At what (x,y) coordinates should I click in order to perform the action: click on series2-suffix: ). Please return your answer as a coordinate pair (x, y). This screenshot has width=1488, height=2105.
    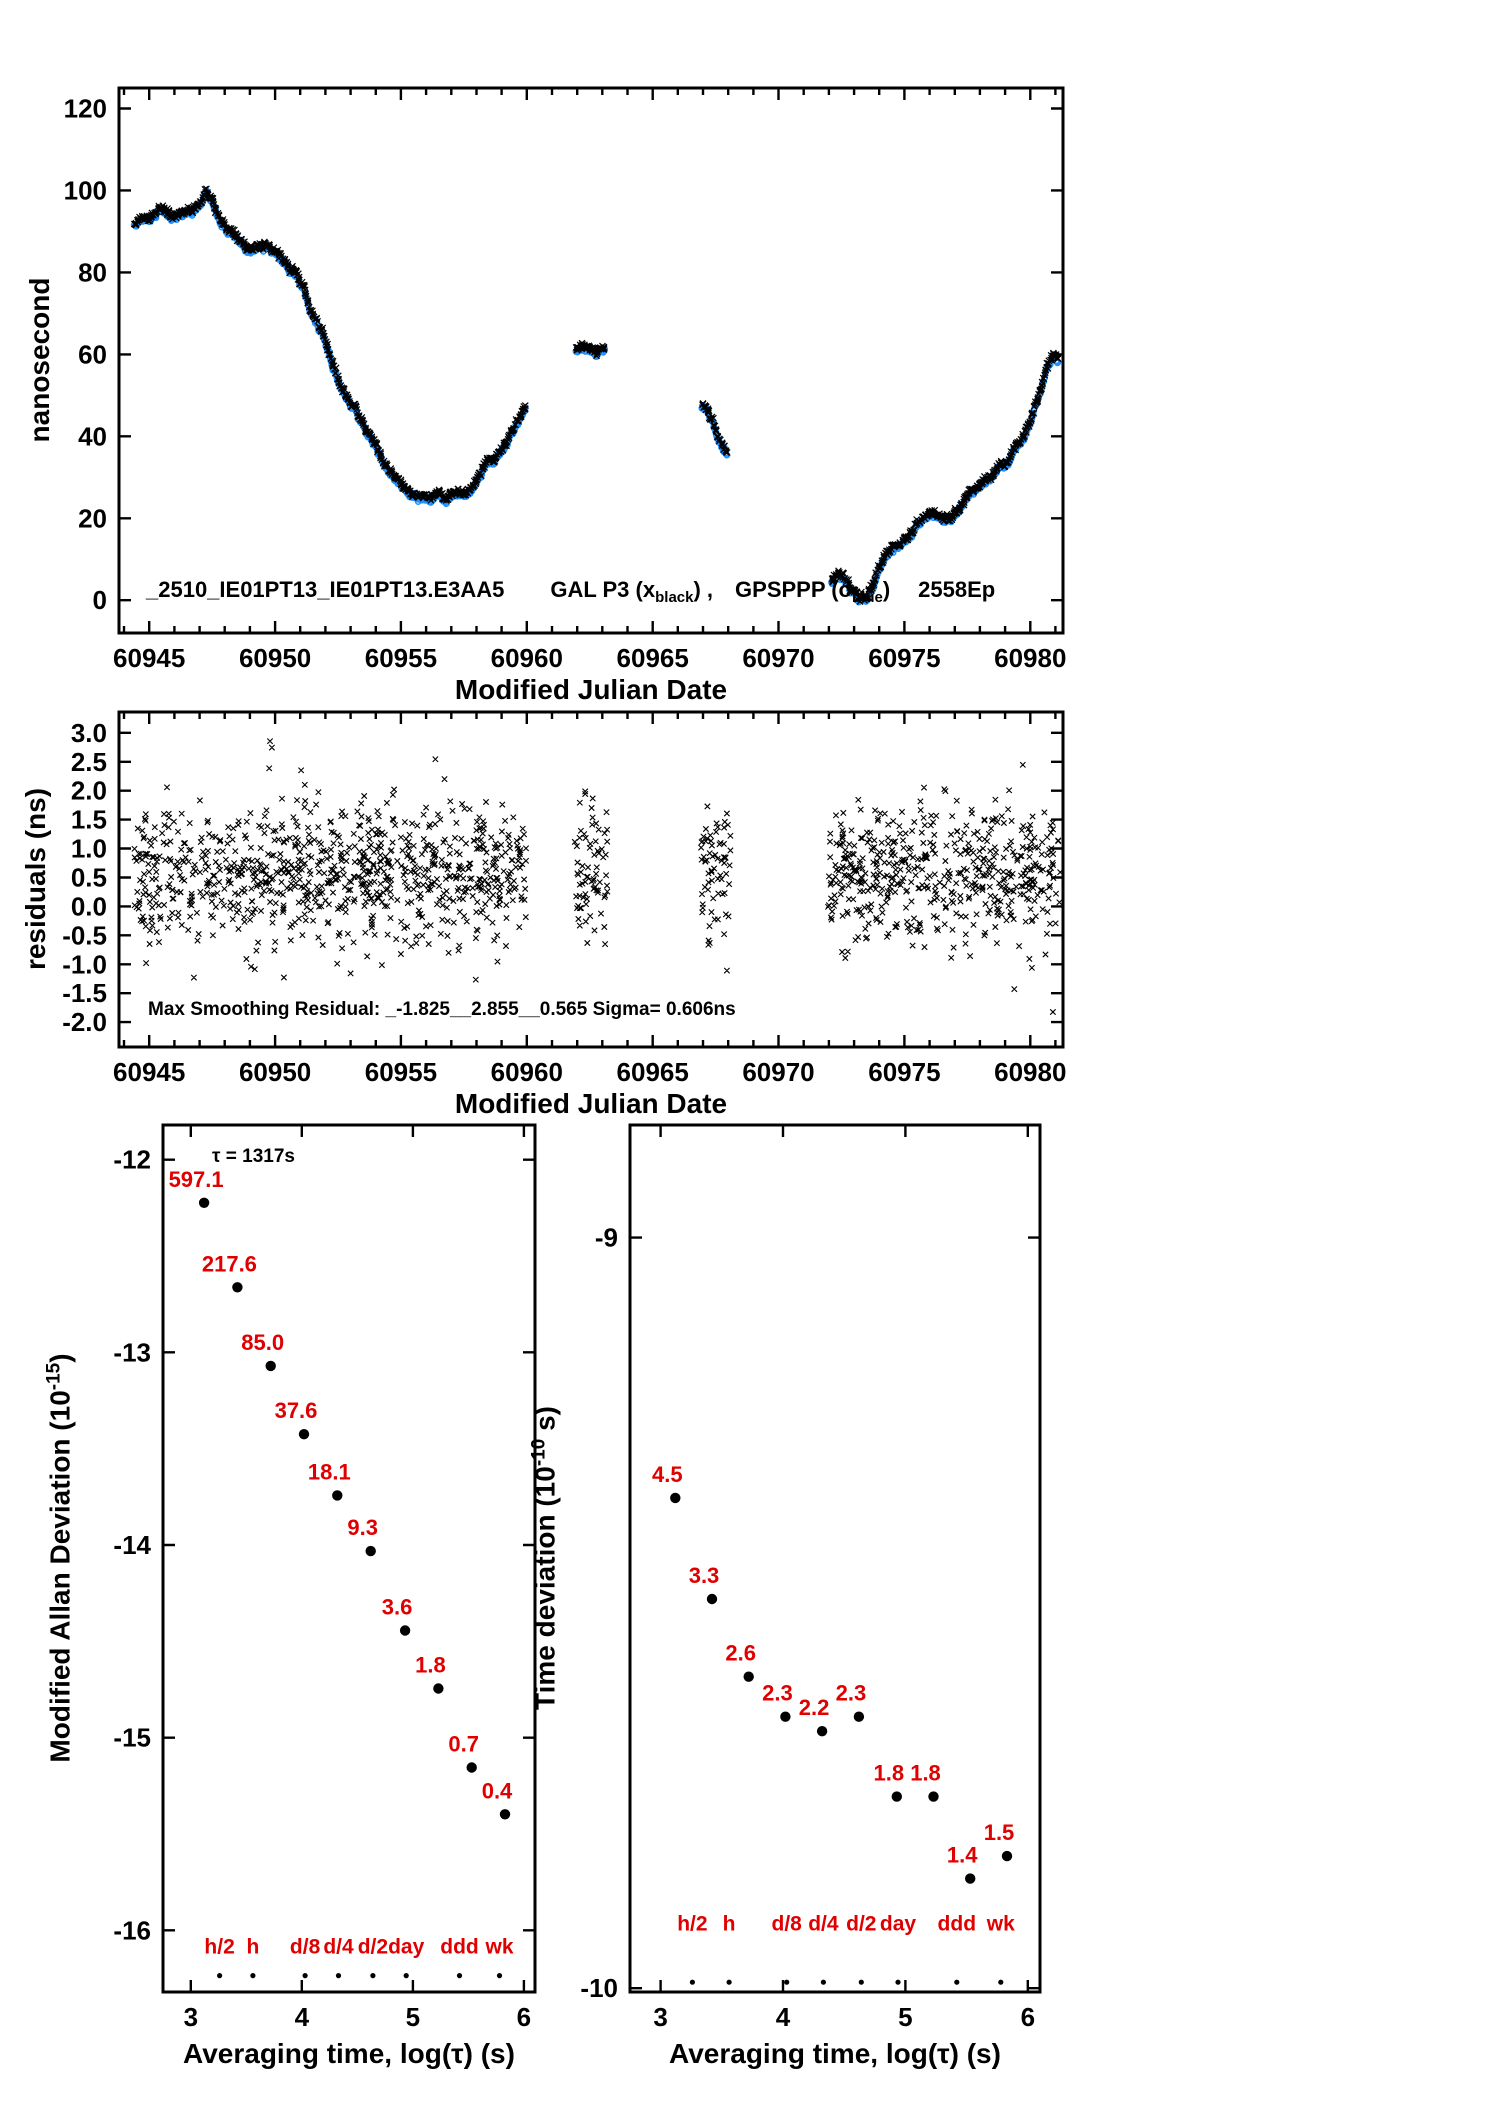
    Looking at the image, I should click on (886, 589).